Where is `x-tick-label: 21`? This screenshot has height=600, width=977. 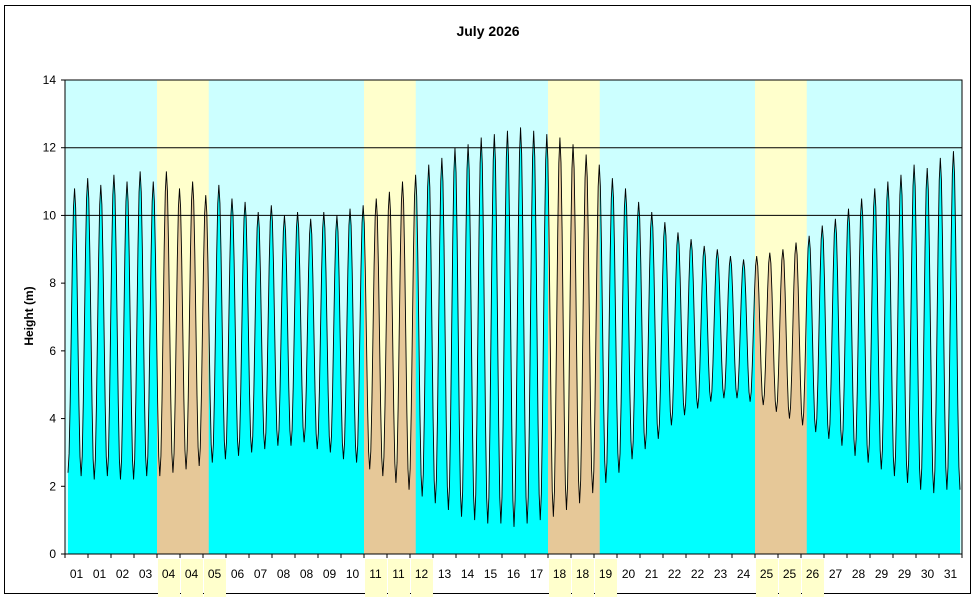
x-tick-label: 21 is located at coordinates (652, 574).